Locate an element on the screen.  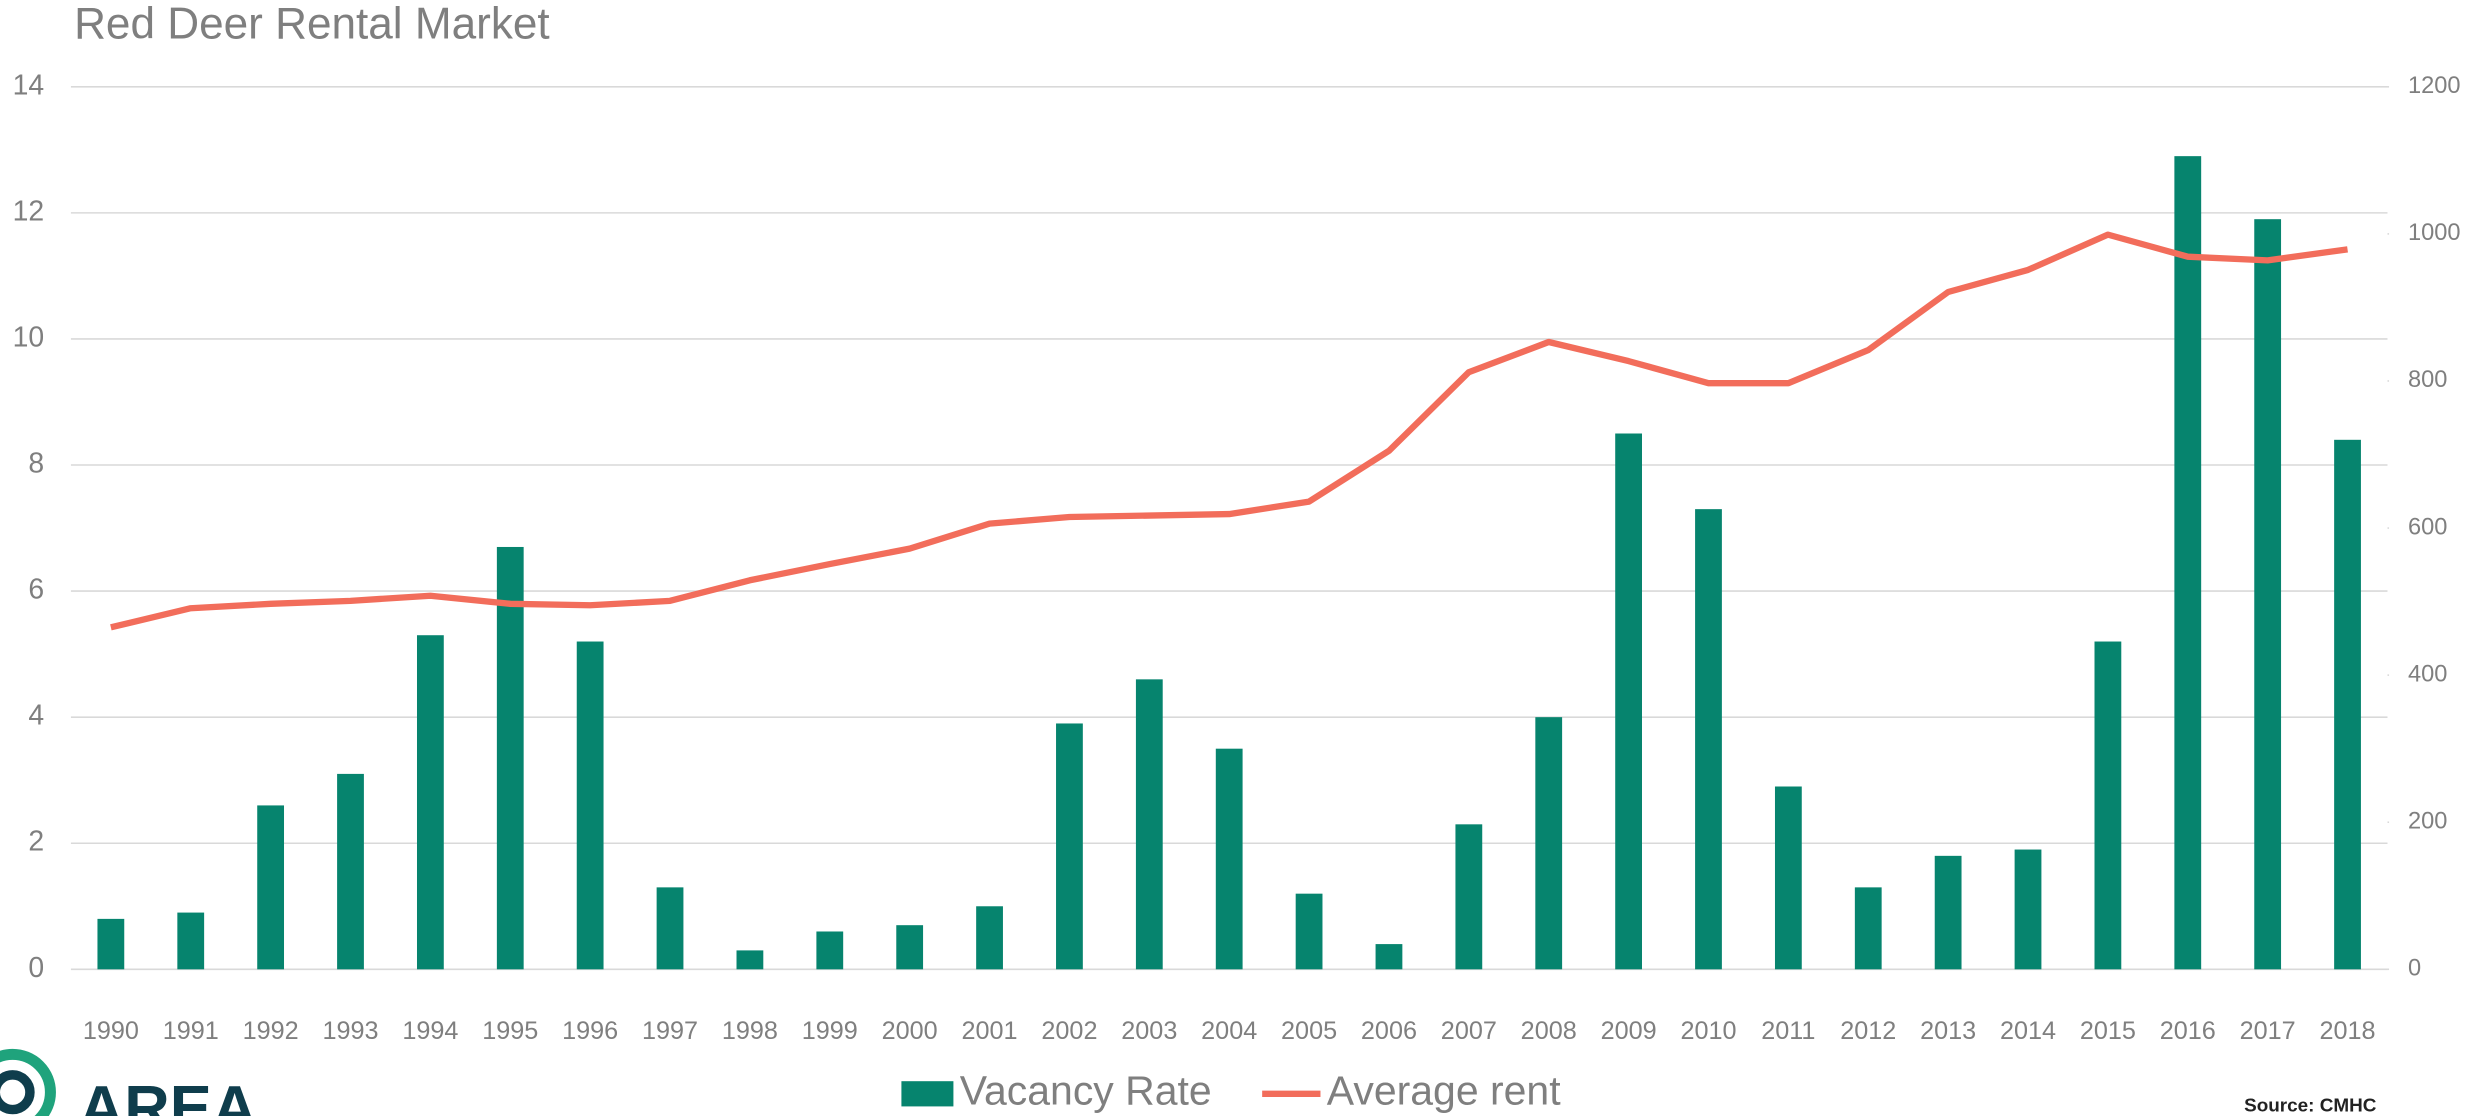
y-tick-label: 10 is located at coordinates (29, 337).